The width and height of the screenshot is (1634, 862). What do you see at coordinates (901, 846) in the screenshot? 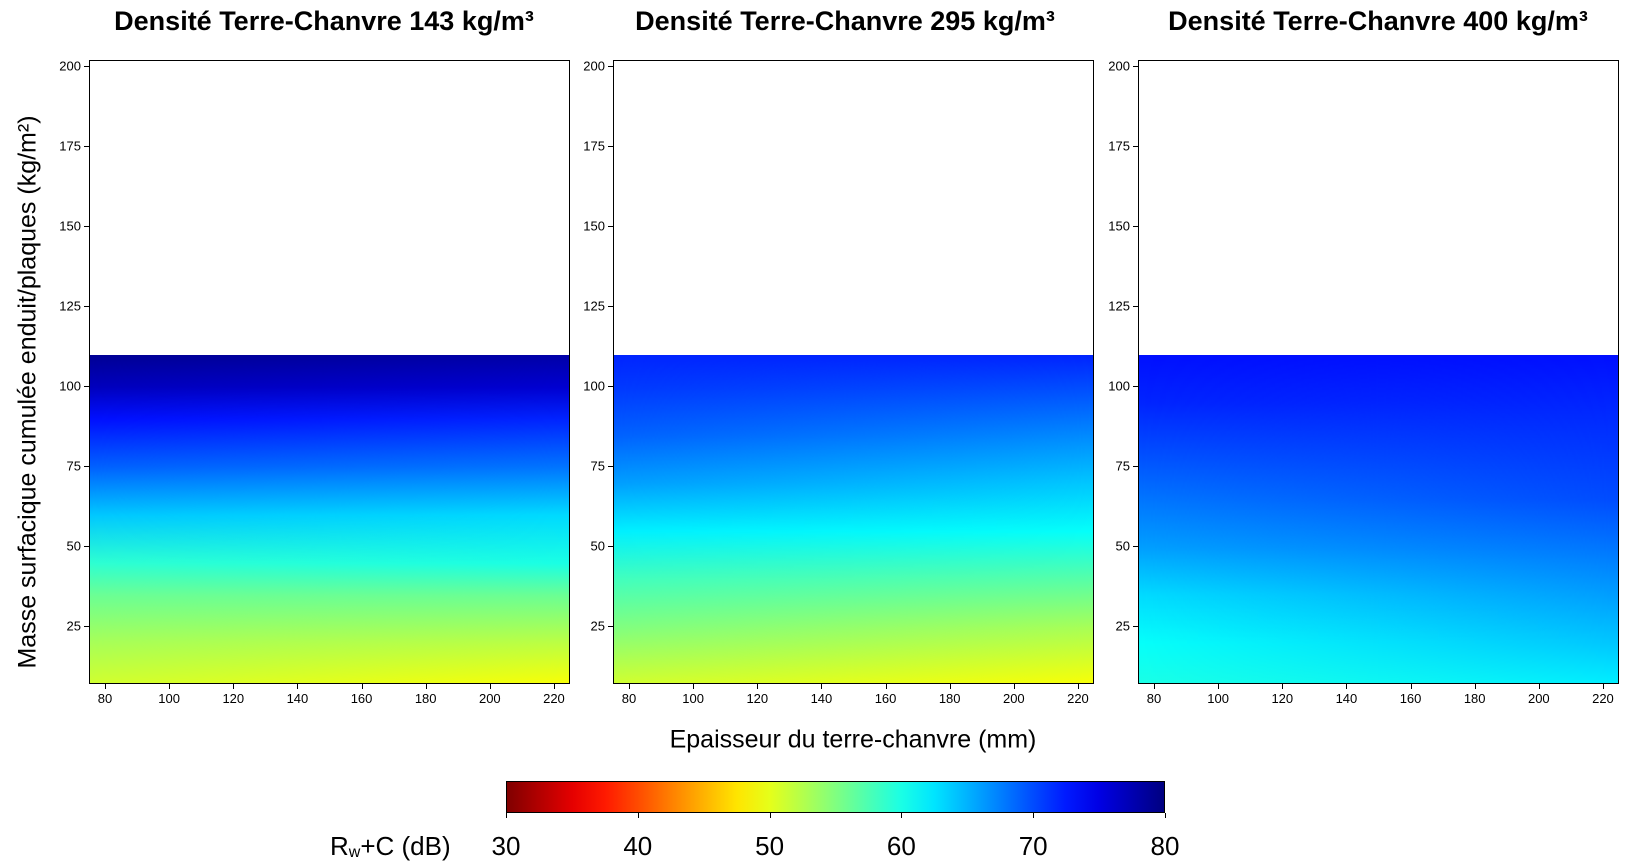
I see `colorbar-tick-label: 60` at bounding box center [901, 846].